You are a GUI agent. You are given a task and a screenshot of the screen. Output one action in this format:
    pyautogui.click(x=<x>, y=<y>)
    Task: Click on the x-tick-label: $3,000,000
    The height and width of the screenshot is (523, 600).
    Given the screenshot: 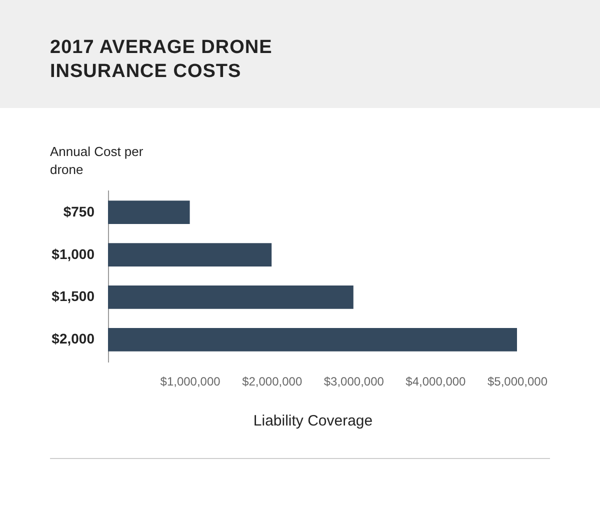 What is the action you would take?
    pyautogui.click(x=354, y=381)
    